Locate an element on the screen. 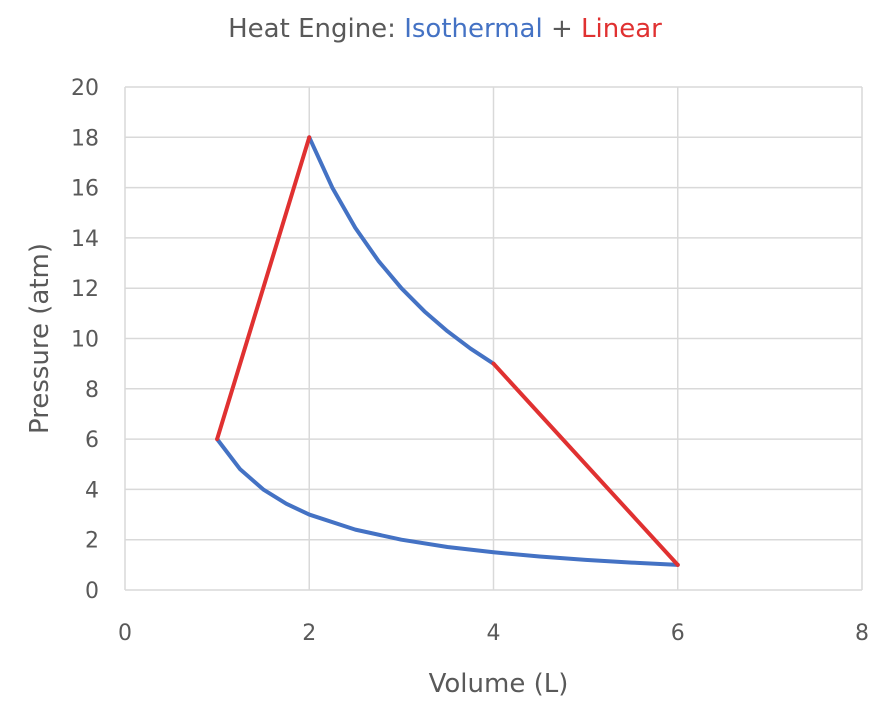 This screenshot has width=890, height=706. title-linear: Linear is located at coordinates (621, 29).